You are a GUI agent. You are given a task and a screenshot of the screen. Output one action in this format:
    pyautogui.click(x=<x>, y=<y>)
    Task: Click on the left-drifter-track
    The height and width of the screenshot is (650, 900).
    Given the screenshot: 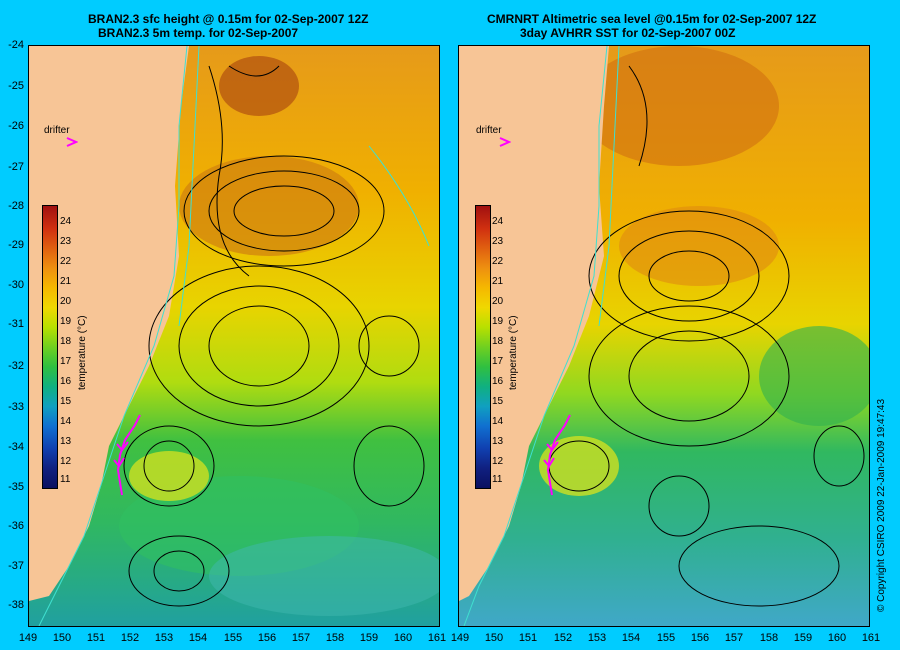 What is the action you would take?
    pyautogui.click(x=127, y=455)
    